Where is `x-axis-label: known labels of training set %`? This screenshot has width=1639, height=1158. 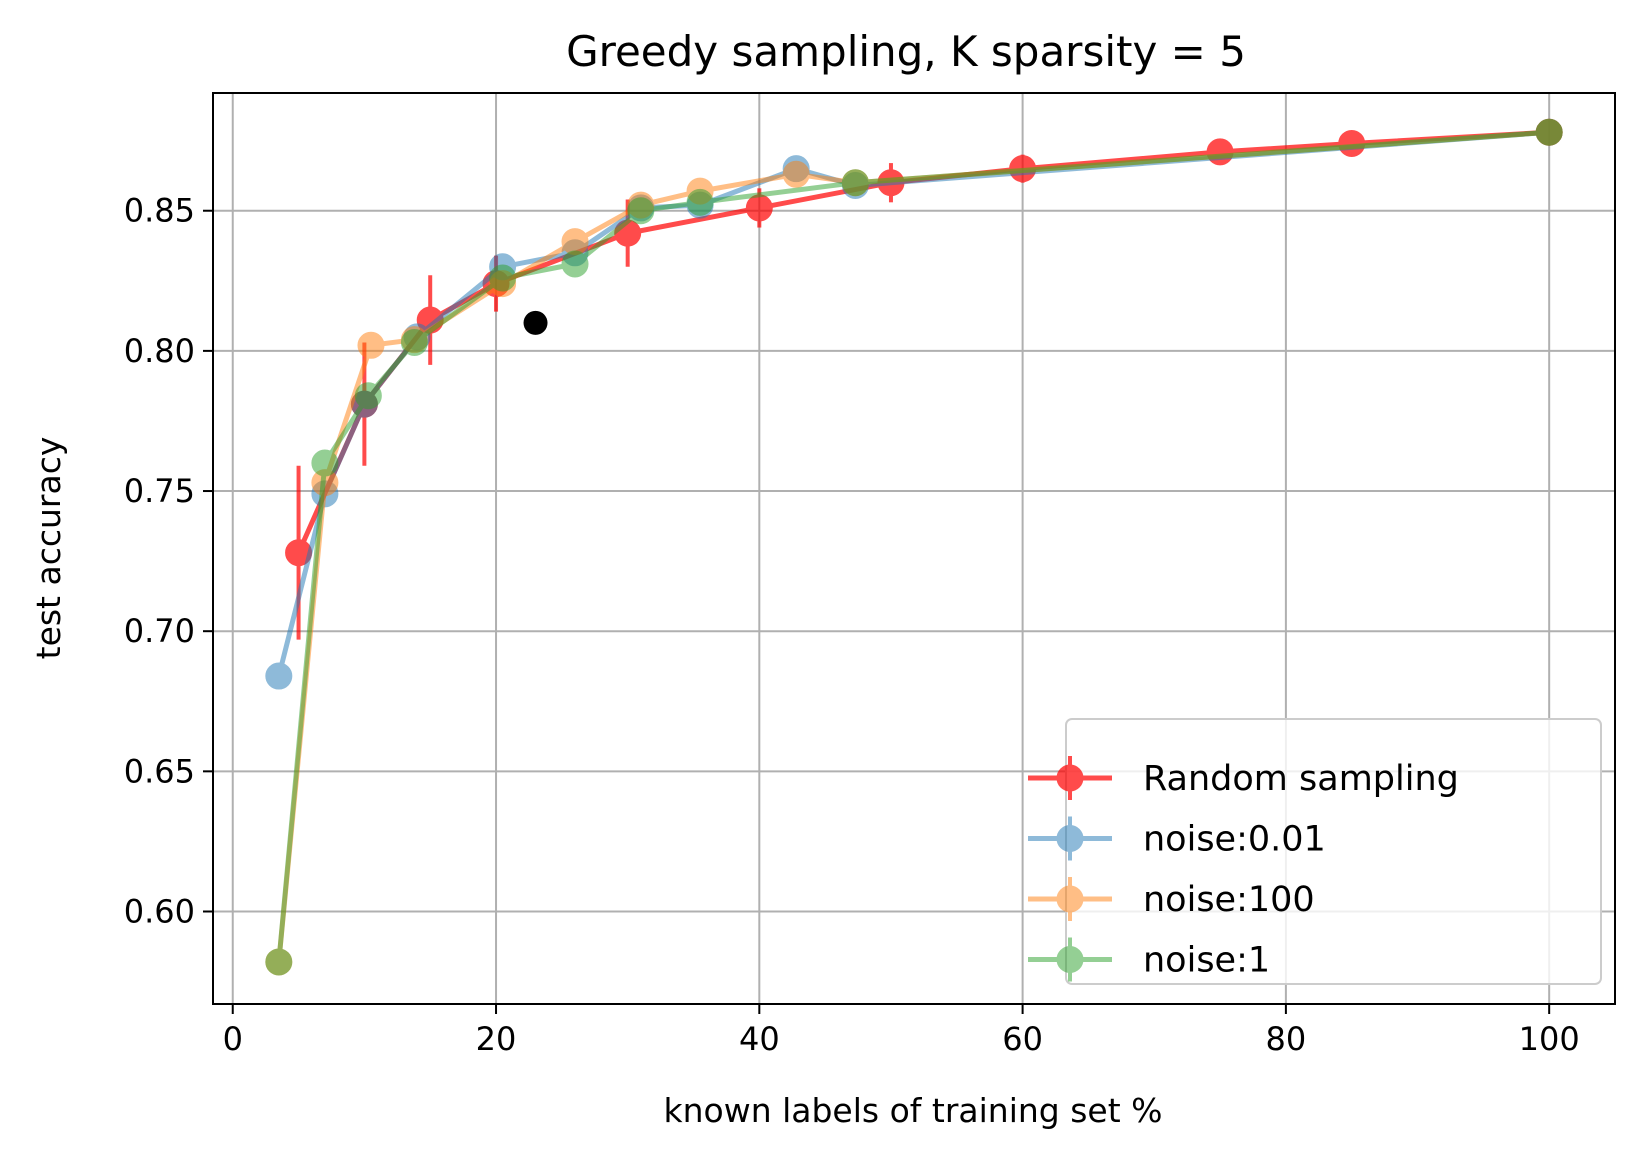
x-axis-label: known labels of training set % is located at coordinates (912, 1110).